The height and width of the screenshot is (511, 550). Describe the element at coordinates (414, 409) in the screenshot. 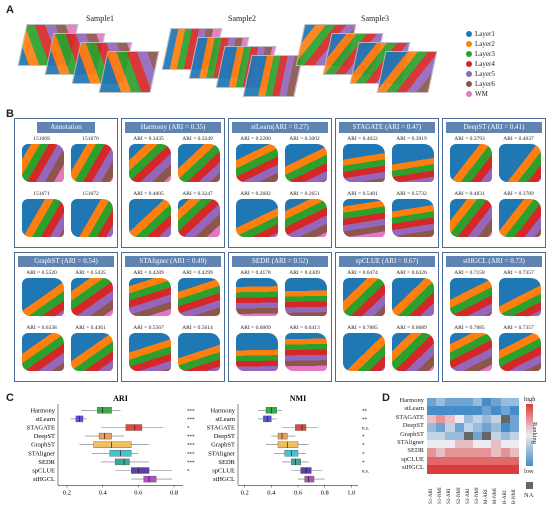

I see `heatmap-row-label: stLearn` at that location.